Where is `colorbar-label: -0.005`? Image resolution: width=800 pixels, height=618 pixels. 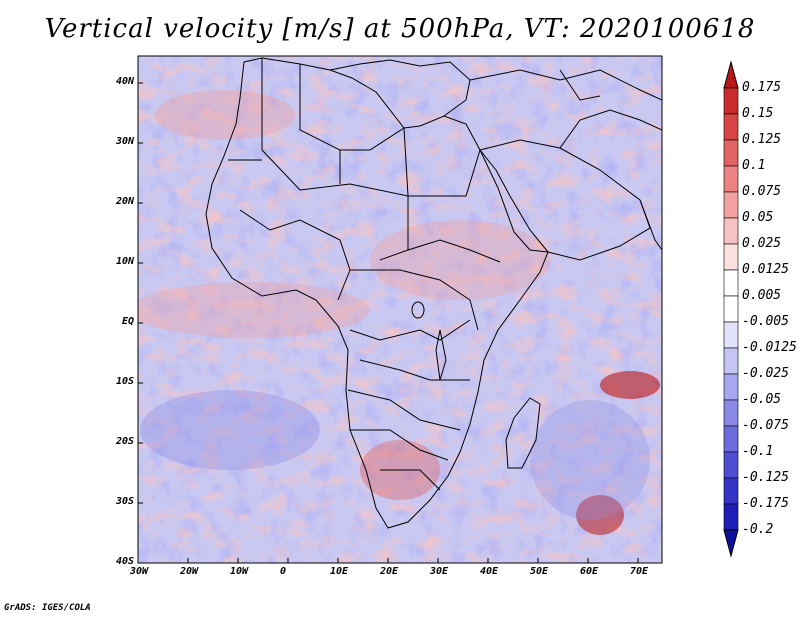
colorbar-label: -0.005 is located at coordinates (765, 321).